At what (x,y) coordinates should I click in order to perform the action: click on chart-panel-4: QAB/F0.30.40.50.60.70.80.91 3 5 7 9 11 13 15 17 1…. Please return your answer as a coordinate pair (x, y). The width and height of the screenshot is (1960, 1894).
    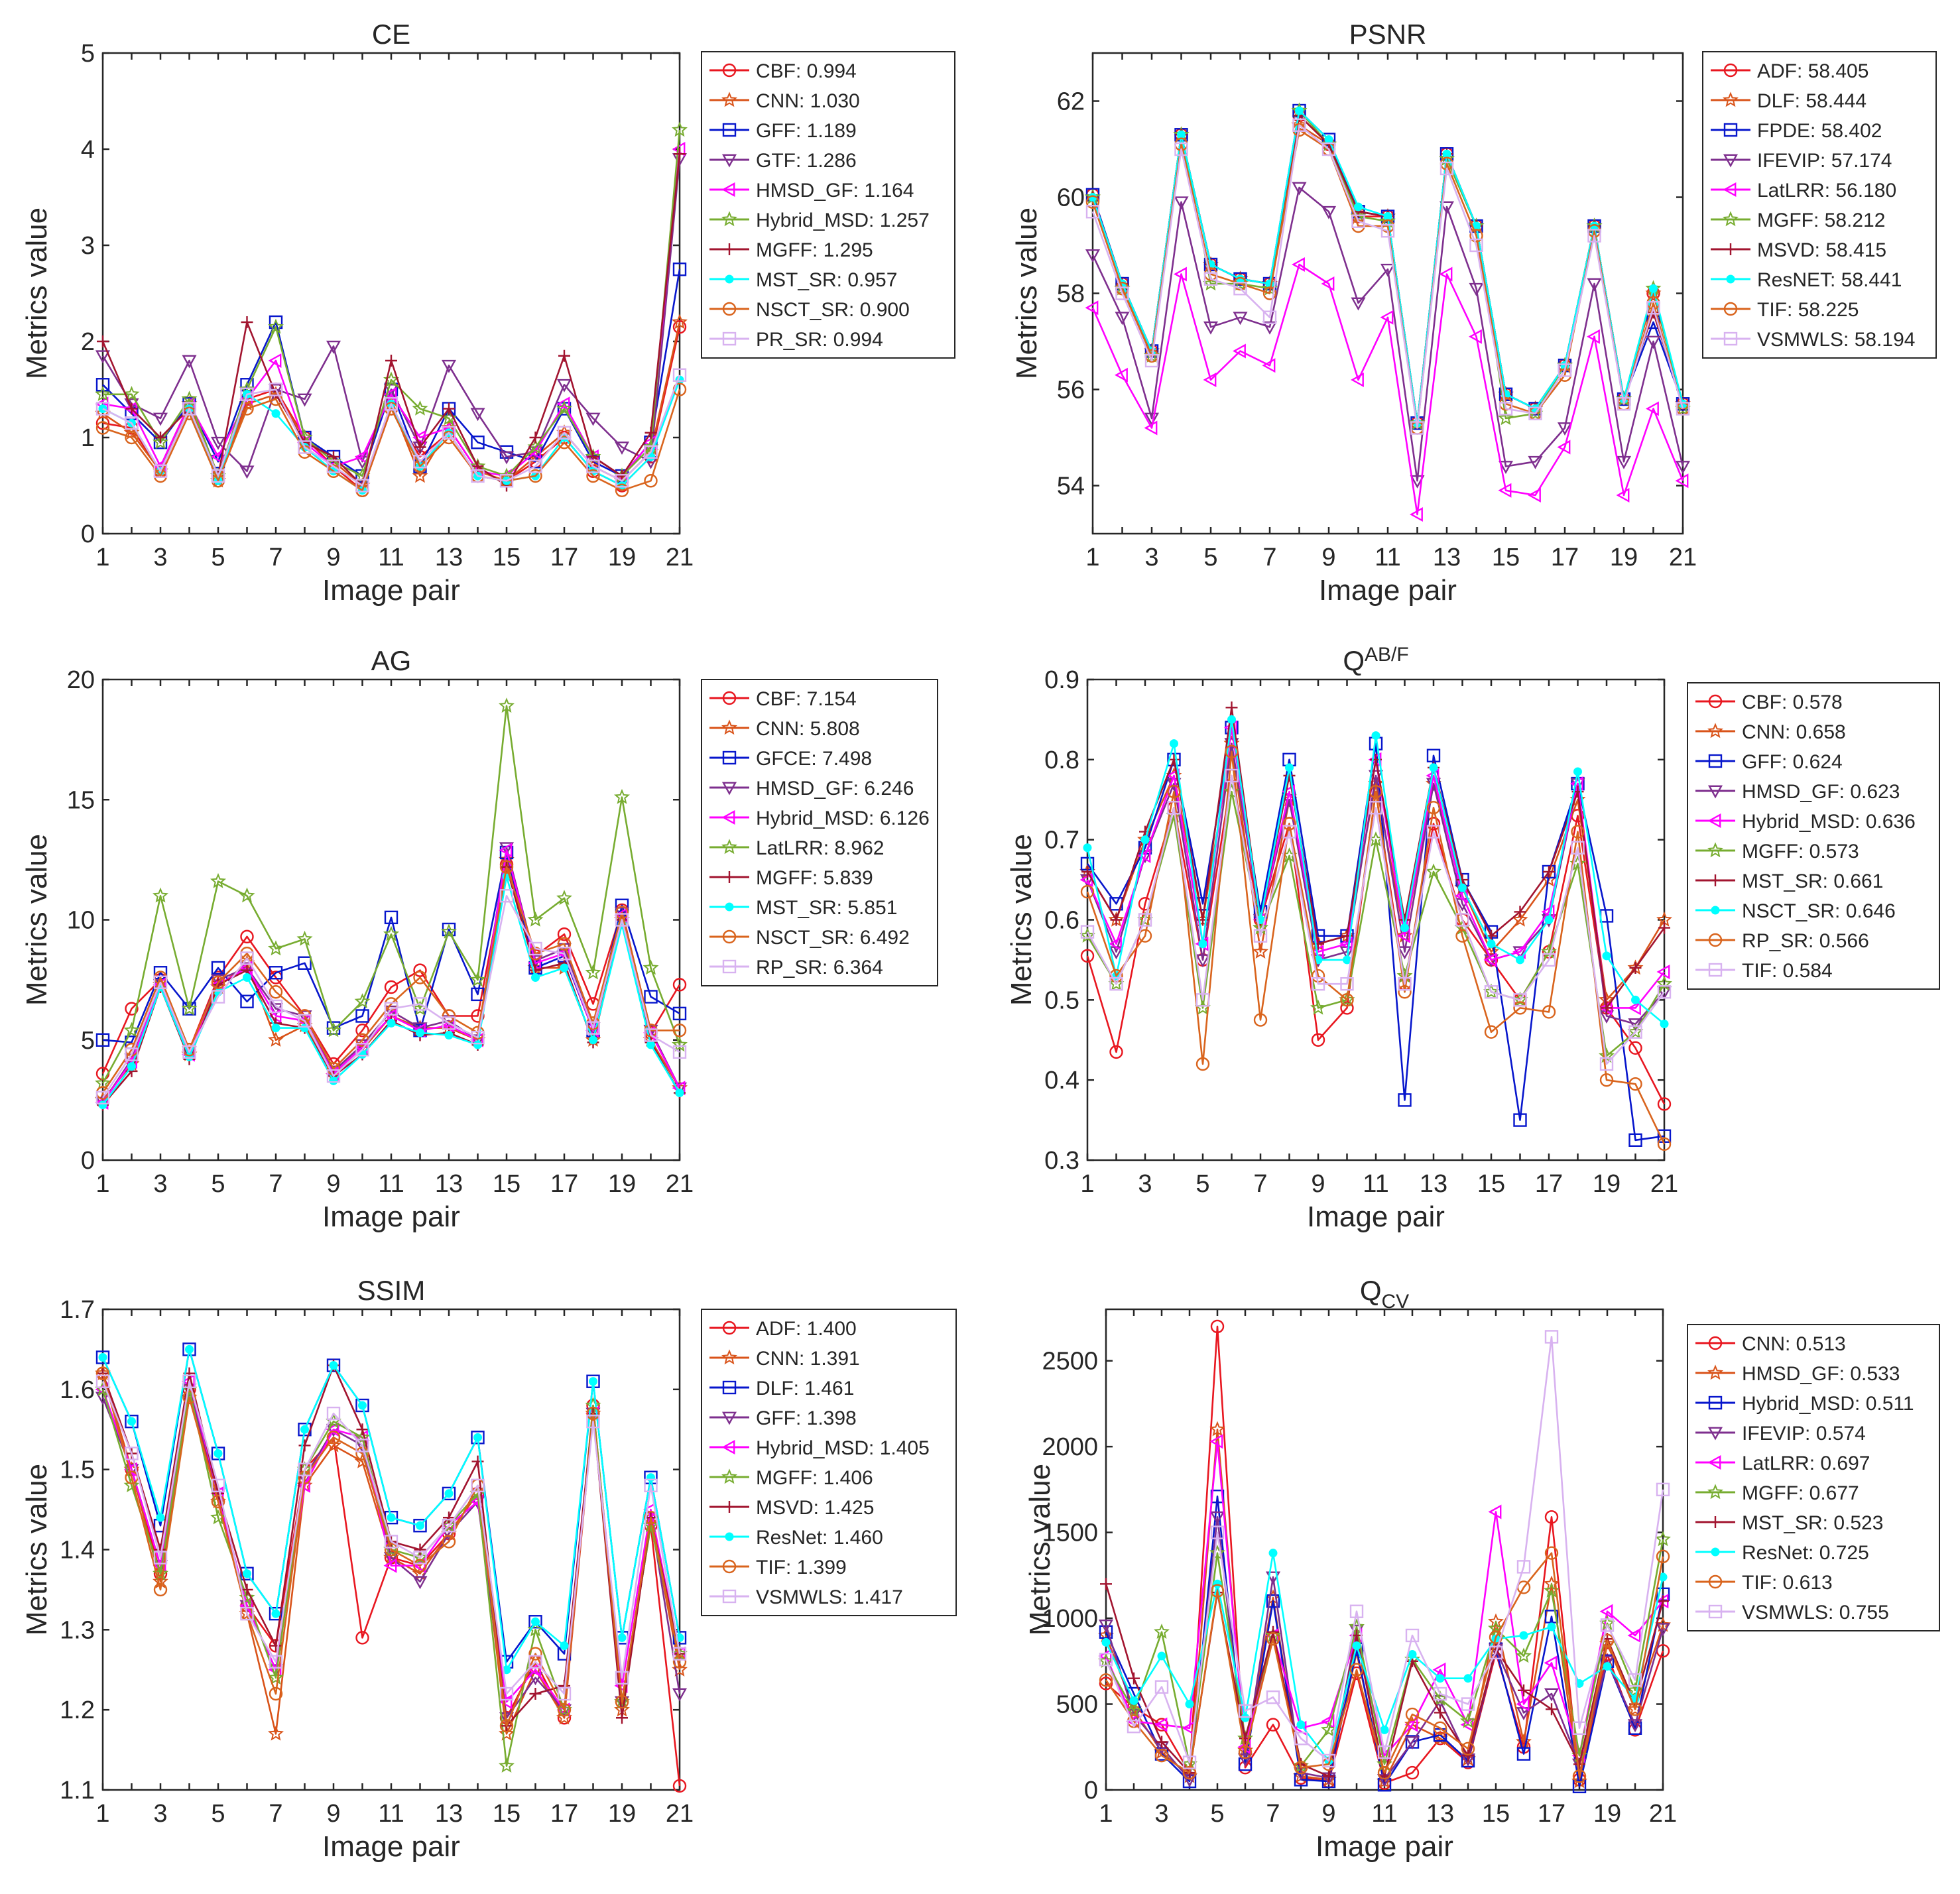
    Looking at the image, I should click on (1342, 938).